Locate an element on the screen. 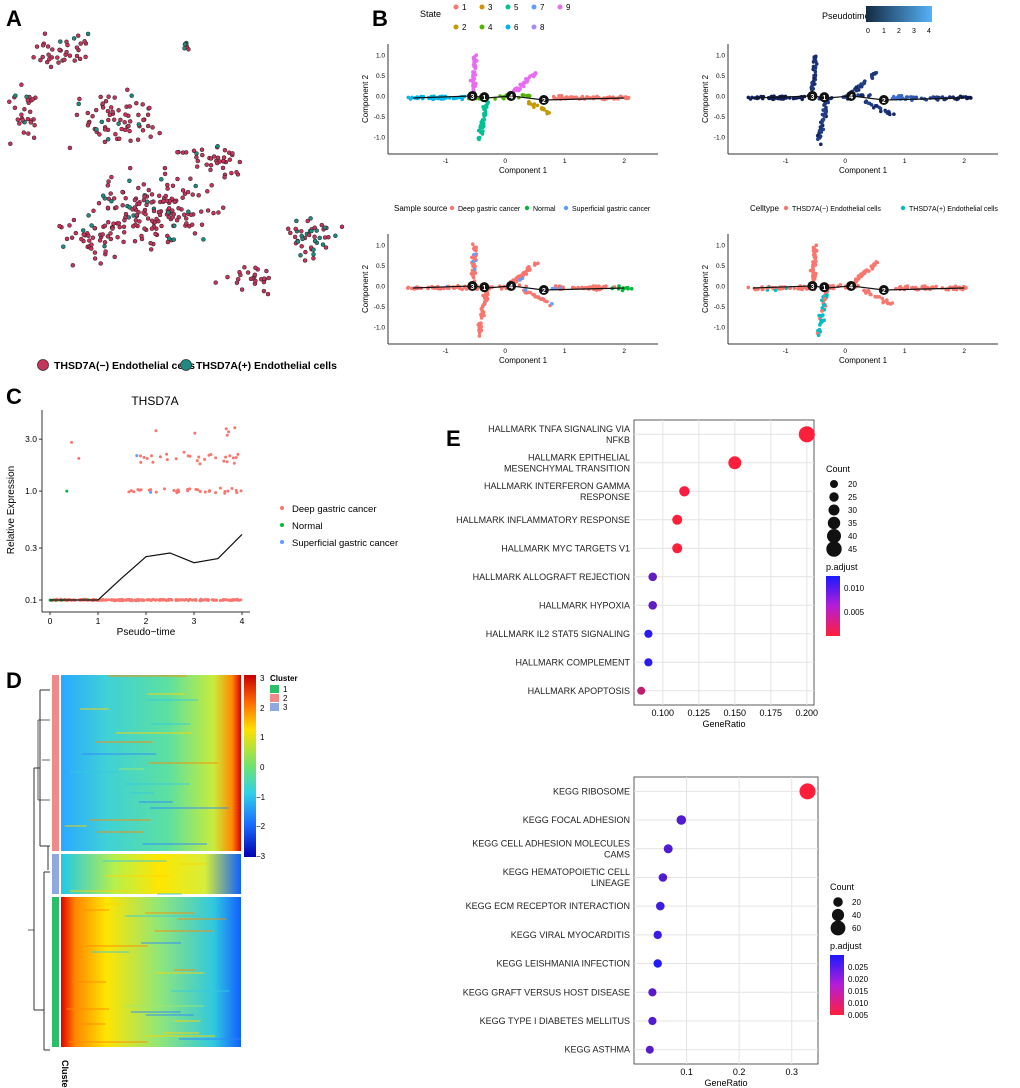  celltype-key-label: THSD7A(−) Endothelial cells is located at coordinates (836, 209).